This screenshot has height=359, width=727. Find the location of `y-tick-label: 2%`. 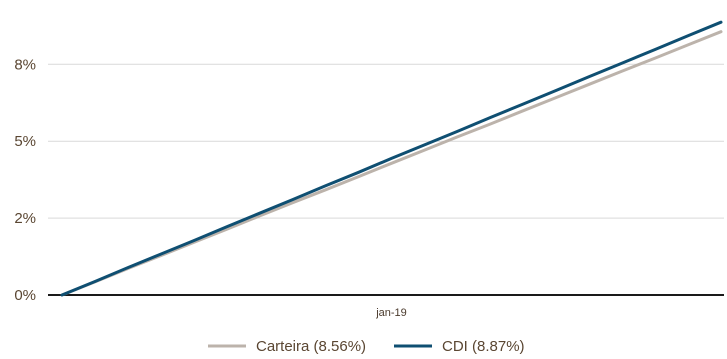

y-tick-label: 2% is located at coordinates (25, 218).